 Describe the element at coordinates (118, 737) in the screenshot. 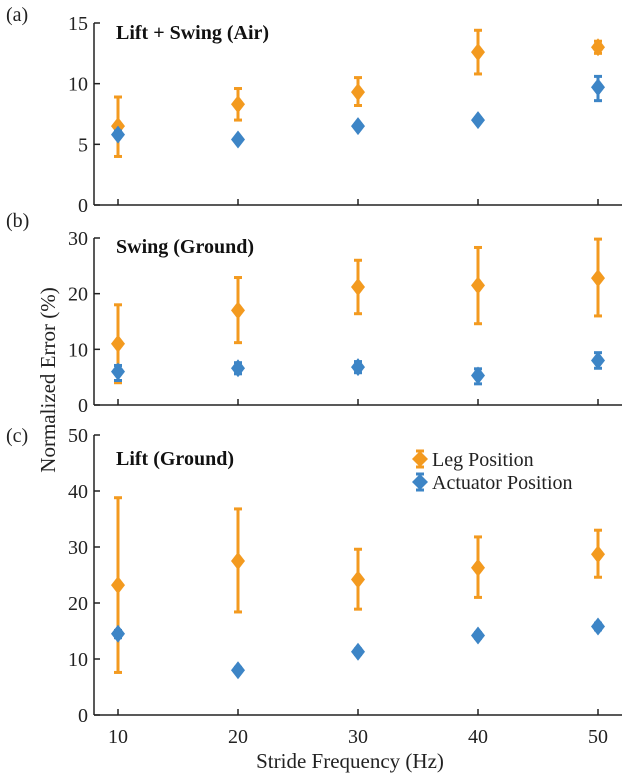

I see `x-tick-label: 10` at that location.